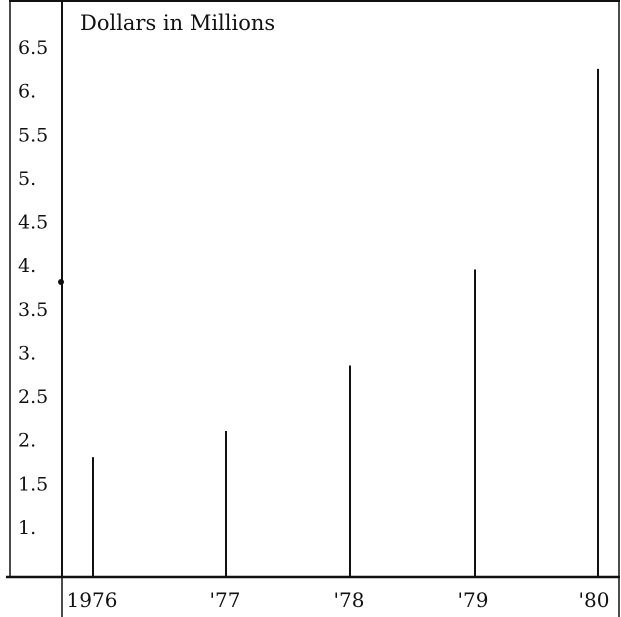 The width and height of the screenshot is (621, 617). What do you see at coordinates (27, 266) in the screenshot?
I see `y-tick-label: 4.` at bounding box center [27, 266].